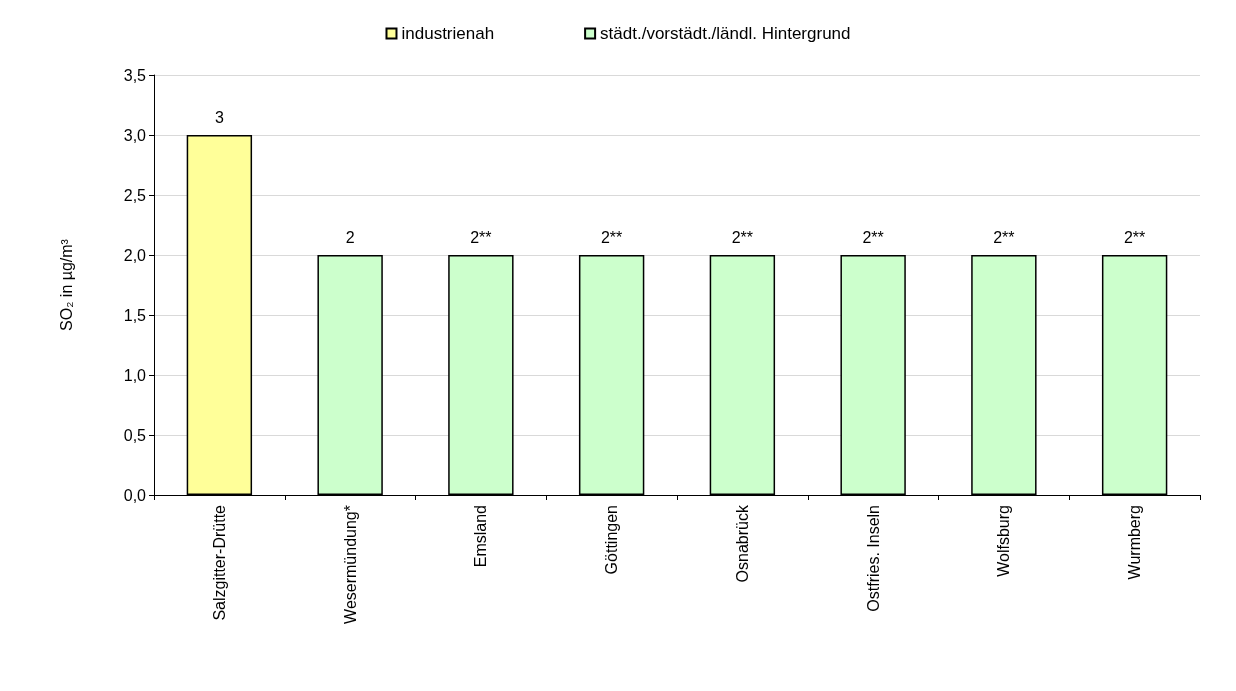 This screenshot has width=1236, height=691. I want to click on y-tick-label: 3,0, so click(135, 135).